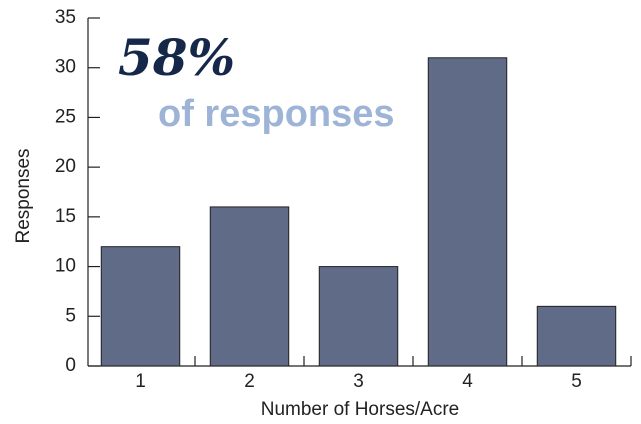  I want to click on y-tick-label: 30, so click(65, 67).